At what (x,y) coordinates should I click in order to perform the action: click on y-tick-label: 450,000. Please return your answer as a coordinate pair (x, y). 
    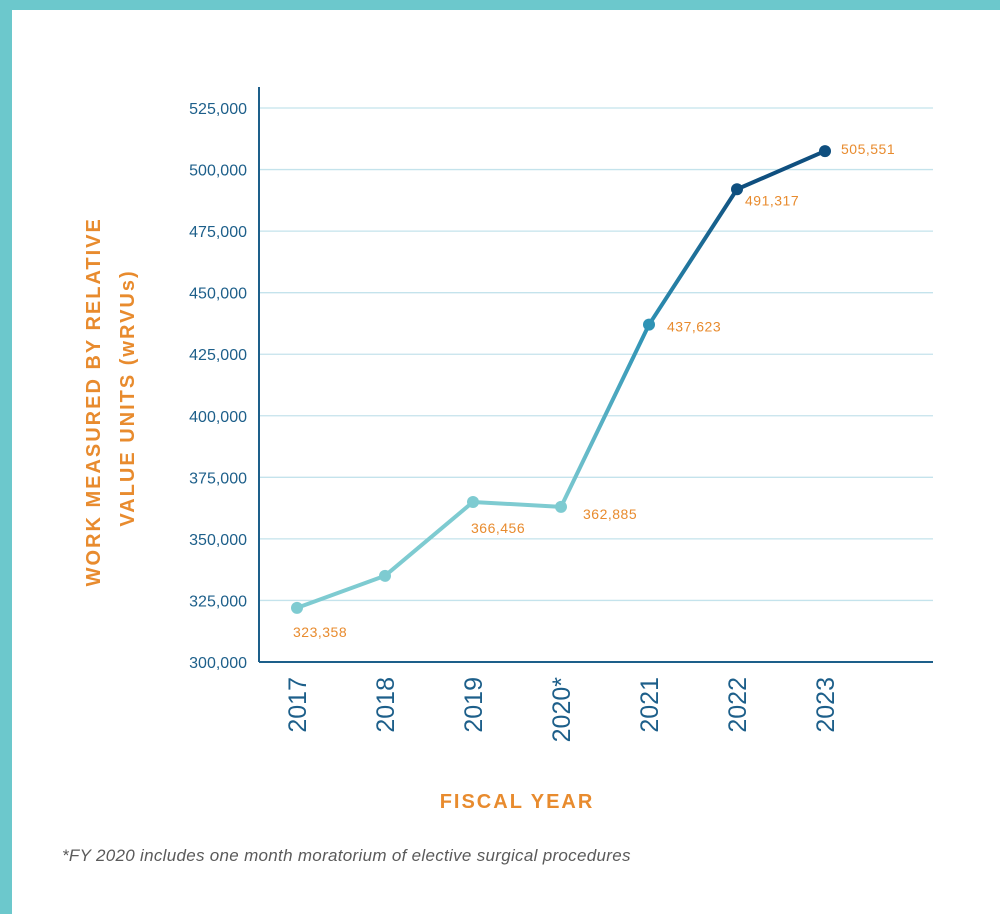
    Looking at the image, I should click on (218, 294).